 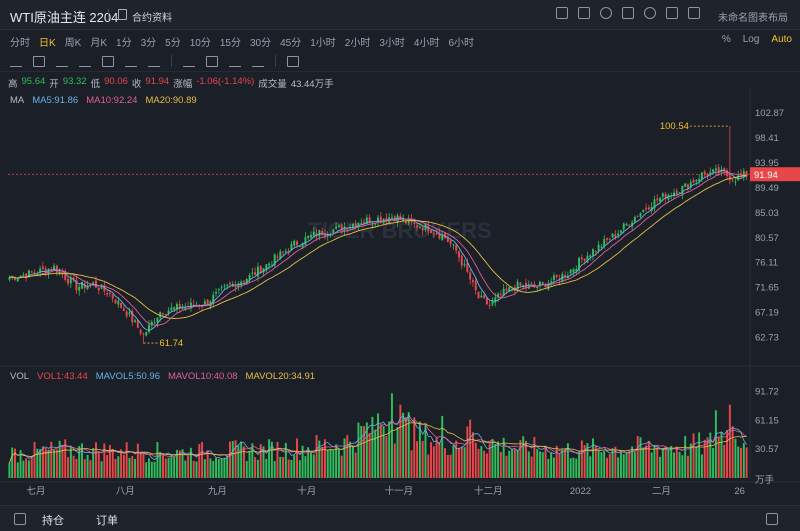 What do you see at coordinates (99, 43) in the screenshot?
I see `period-3: 月K` at bounding box center [99, 43].